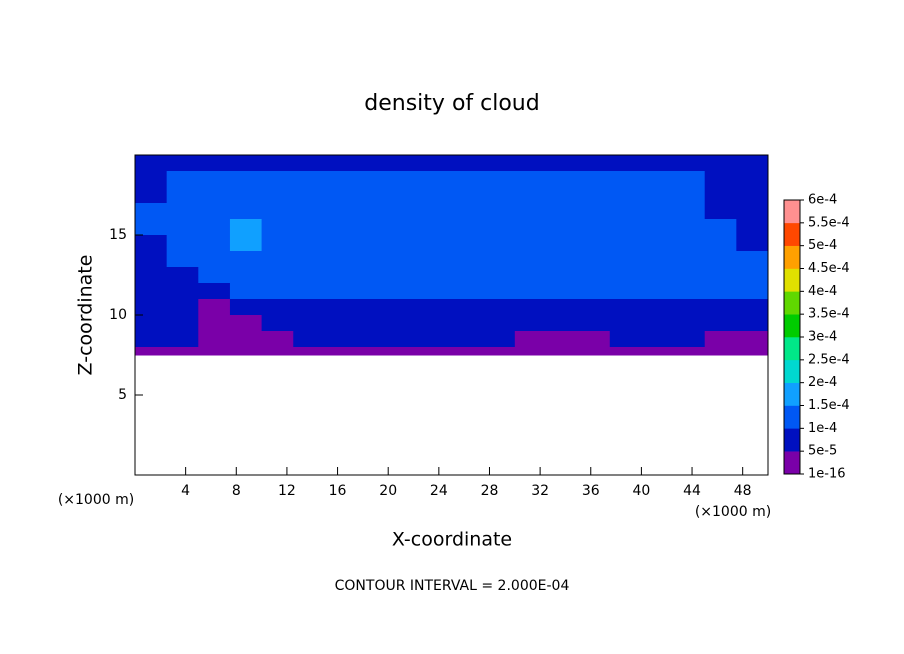 The height and width of the screenshot is (654, 904). I want to click on x-tick-label: 24, so click(439, 491).